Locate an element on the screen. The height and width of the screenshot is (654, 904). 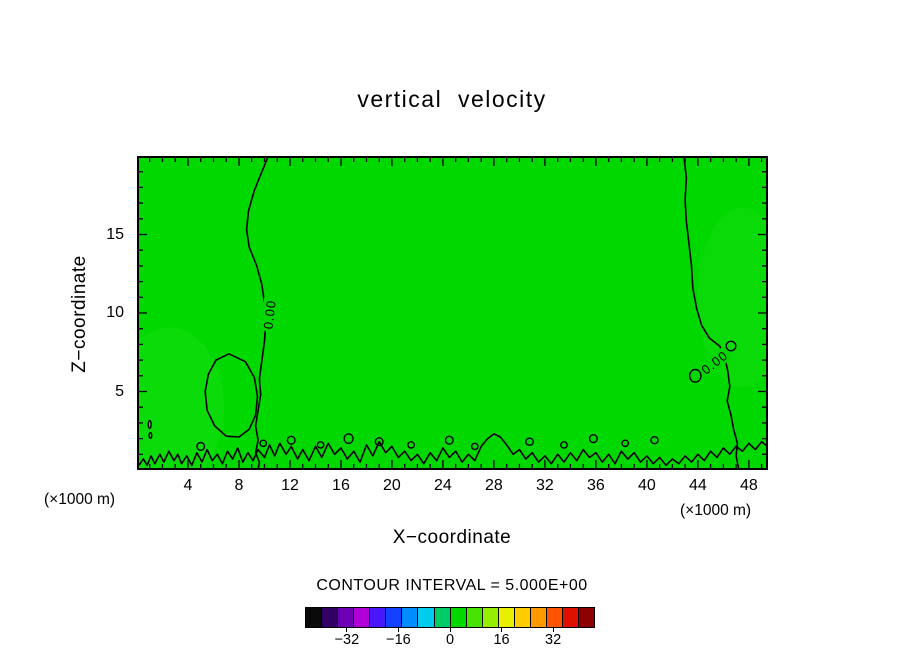
z-tick-label: 5 is located at coordinates (119, 391).